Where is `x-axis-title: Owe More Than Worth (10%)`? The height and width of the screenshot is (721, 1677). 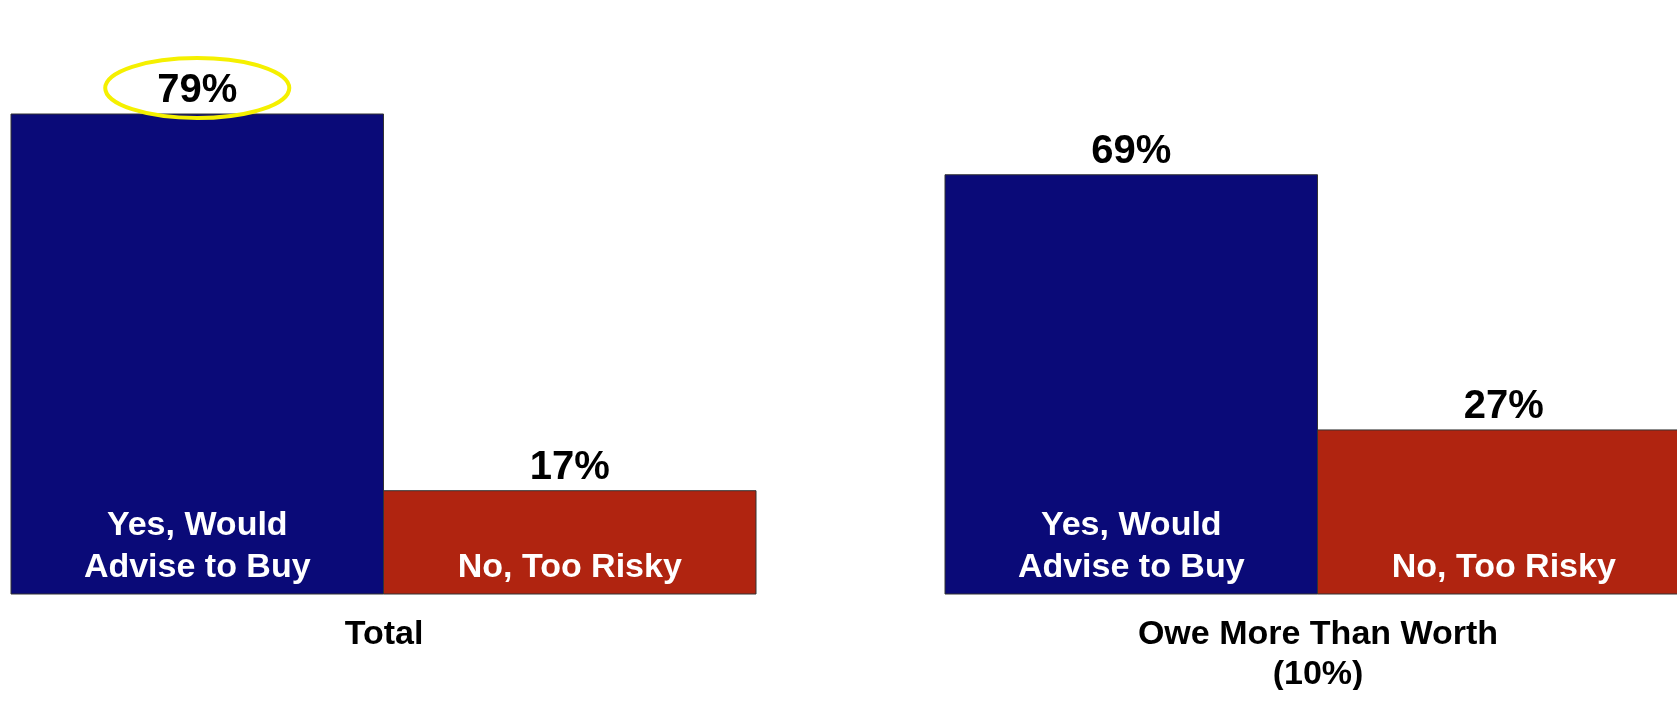 x-axis-title: Owe More Than Worth (10%) is located at coordinates (1318, 651).